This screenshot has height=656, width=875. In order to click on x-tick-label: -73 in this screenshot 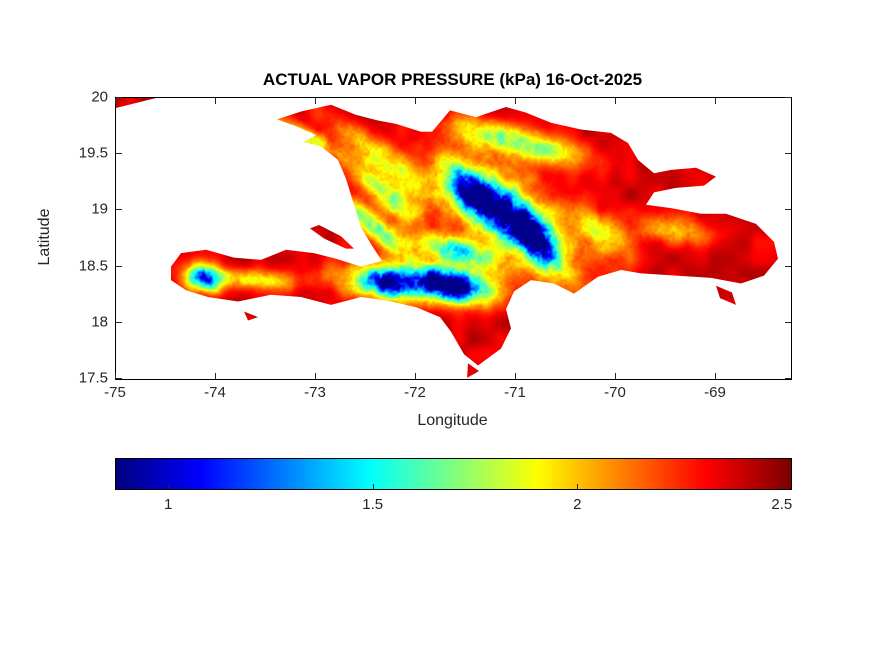, I will do `click(315, 392)`.